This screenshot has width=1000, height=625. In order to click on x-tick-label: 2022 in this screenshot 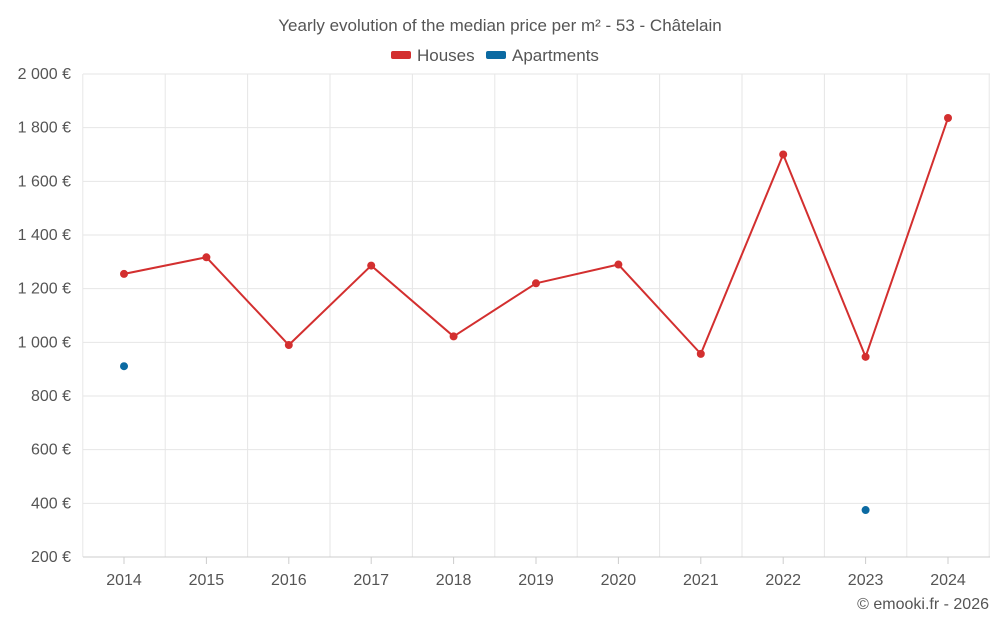, I will do `click(783, 580)`.